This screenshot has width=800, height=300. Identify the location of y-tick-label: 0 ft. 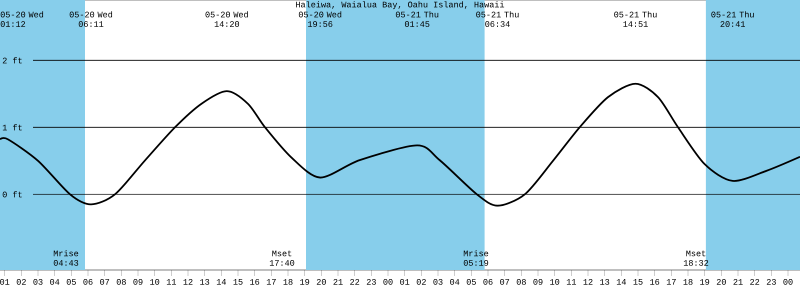
(12, 194).